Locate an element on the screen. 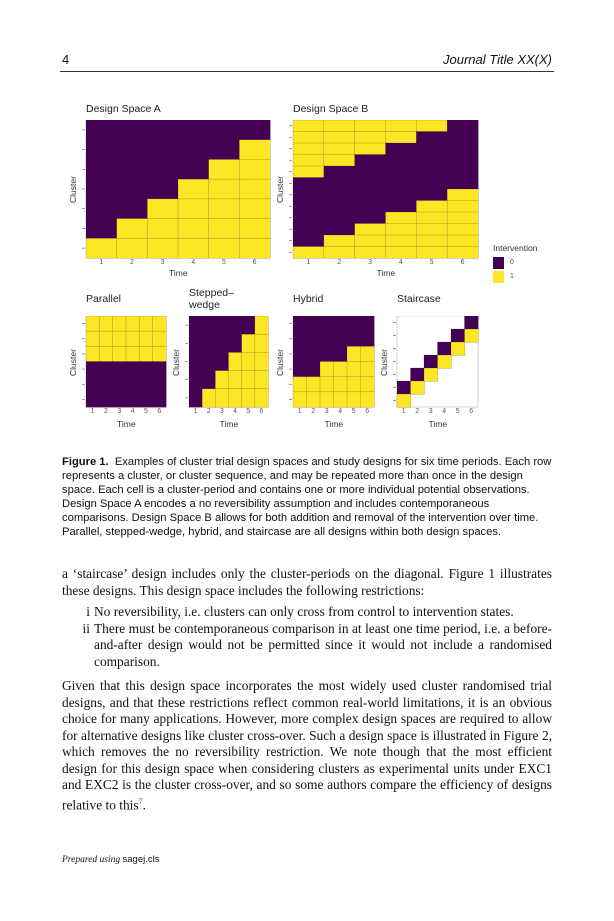  x-tick-label: 6 is located at coordinates (367, 411).